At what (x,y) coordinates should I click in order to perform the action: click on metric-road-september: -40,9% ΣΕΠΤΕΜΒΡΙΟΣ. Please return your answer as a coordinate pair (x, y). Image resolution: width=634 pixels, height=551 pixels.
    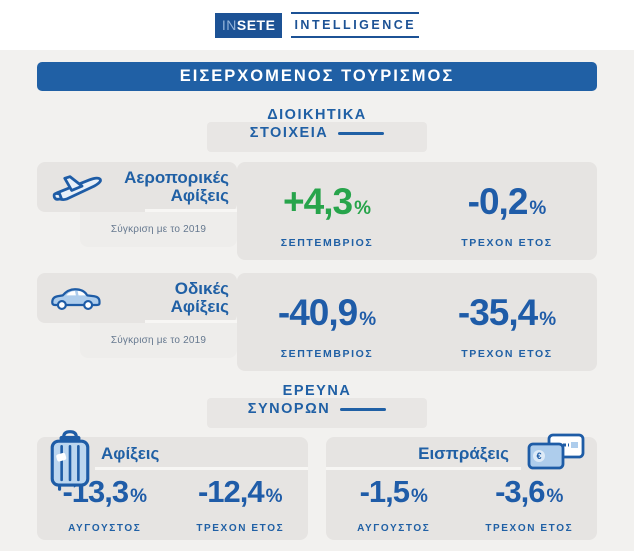
    Looking at the image, I should click on (327, 332).